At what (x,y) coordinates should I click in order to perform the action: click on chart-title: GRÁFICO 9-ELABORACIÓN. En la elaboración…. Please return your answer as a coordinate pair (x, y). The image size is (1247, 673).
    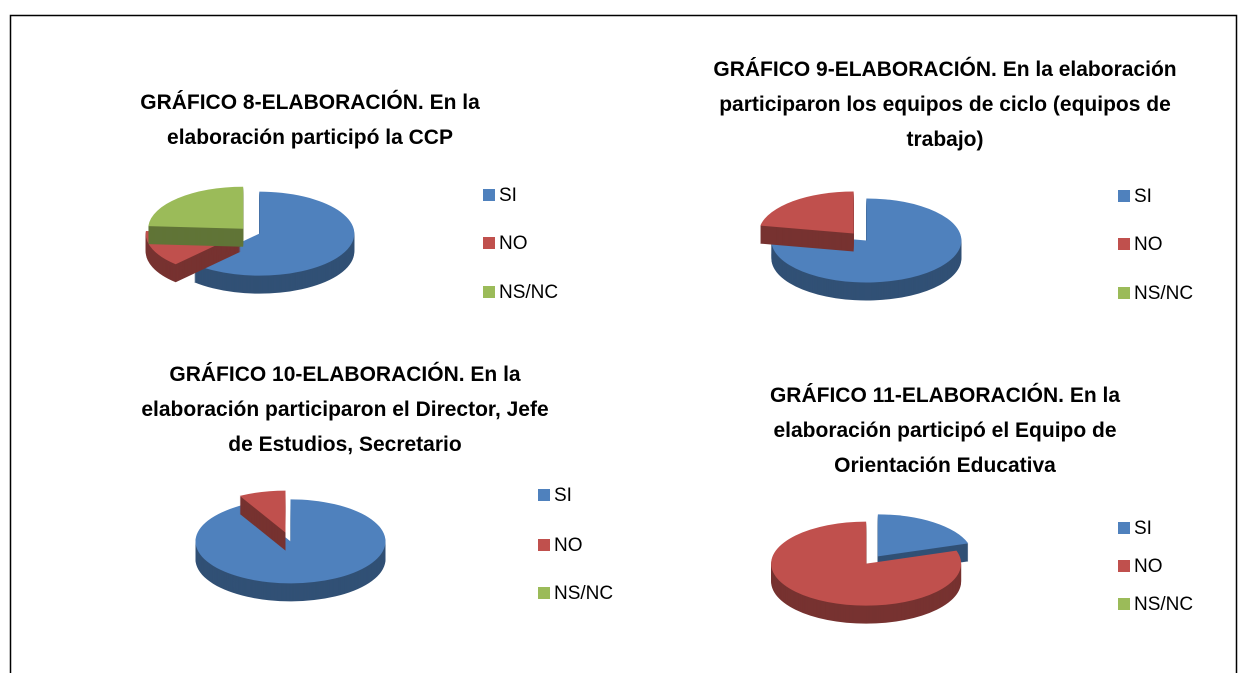
    Looking at the image, I should click on (945, 104).